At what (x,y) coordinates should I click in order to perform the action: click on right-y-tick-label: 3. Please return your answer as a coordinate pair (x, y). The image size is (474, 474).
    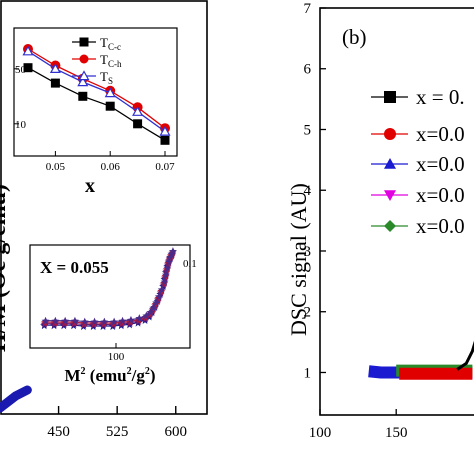
    Looking at the image, I should click on (308, 252).